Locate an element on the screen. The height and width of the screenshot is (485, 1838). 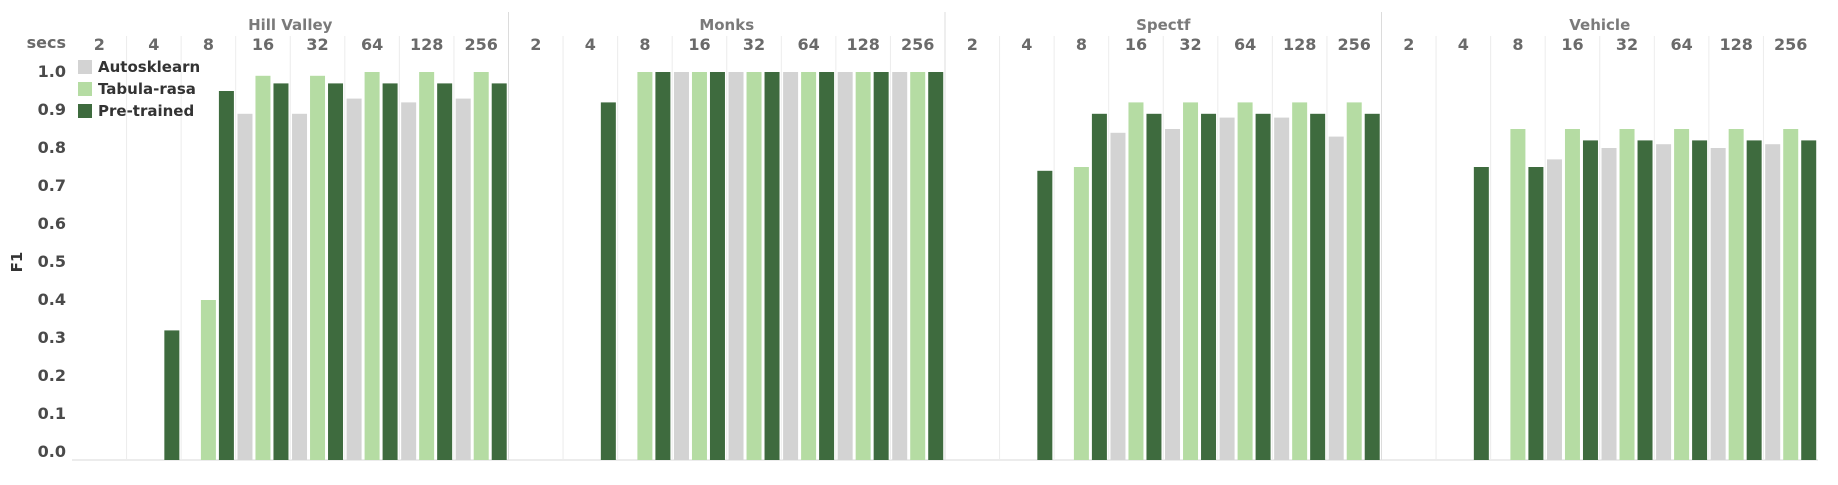
y-tick-label: 0.6 is located at coordinates (52, 223).